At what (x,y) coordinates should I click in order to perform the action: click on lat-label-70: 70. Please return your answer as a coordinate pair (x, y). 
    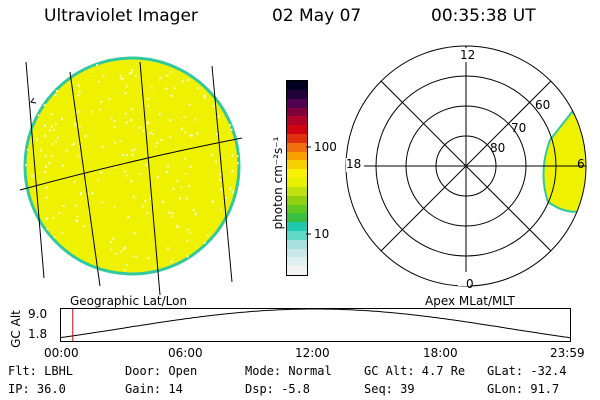
    Looking at the image, I should click on (519, 128).